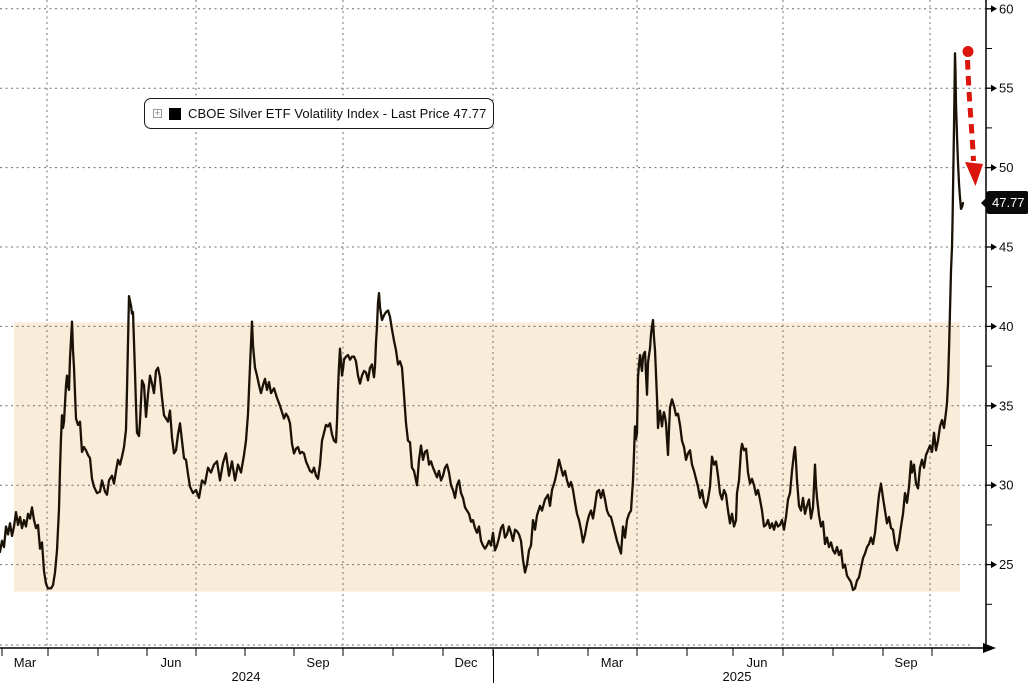 Image resolution: width=1028 pixels, height=684 pixels. Describe the element at coordinates (1006, 564) in the screenshot. I see `y-tick-label: 25` at that location.